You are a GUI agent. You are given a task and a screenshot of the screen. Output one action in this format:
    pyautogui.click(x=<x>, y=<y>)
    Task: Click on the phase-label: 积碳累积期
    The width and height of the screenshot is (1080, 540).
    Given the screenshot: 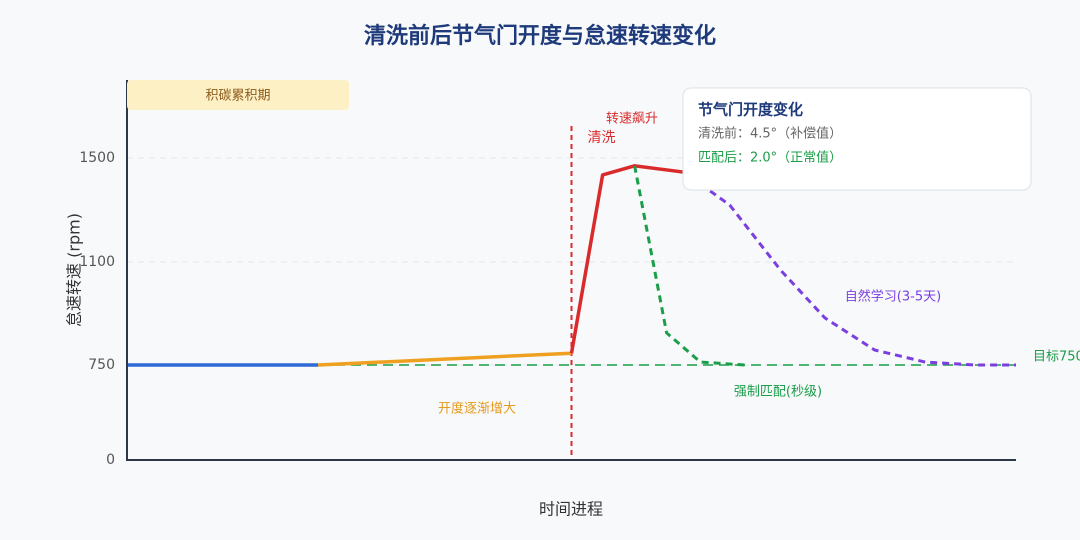 What is the action you would take?
    pyautogui.click(x=237, y=96)
    